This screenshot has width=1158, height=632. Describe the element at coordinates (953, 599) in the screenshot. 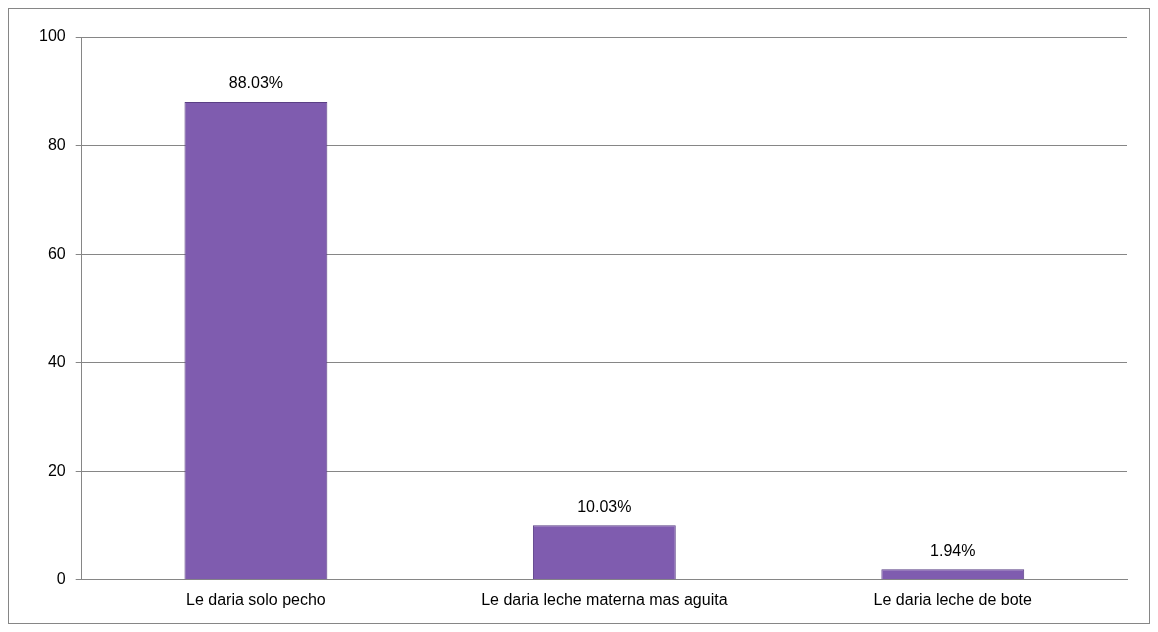

I see `x-tick-label: Le daria leche de bote` at that location.